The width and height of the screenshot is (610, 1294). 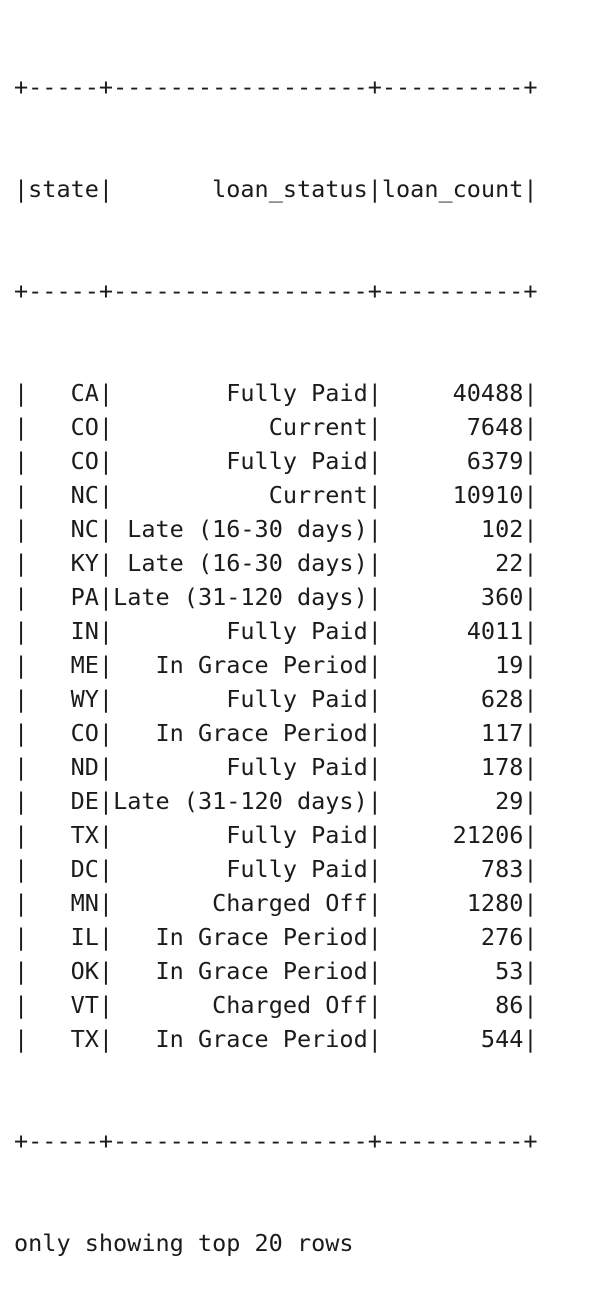 I want to click on cell-loan-count: 102, so click(x=452, y=529).